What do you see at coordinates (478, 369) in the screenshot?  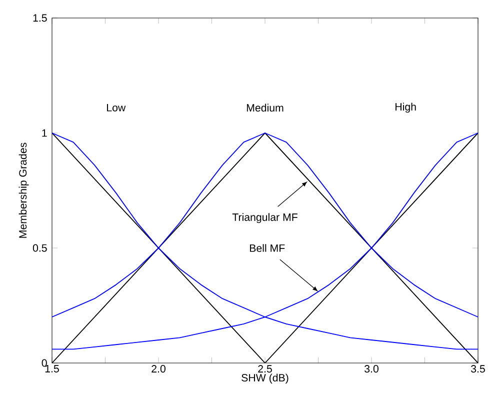 I see `x-tick-label: 3.5` at bounding box center [478, 369].